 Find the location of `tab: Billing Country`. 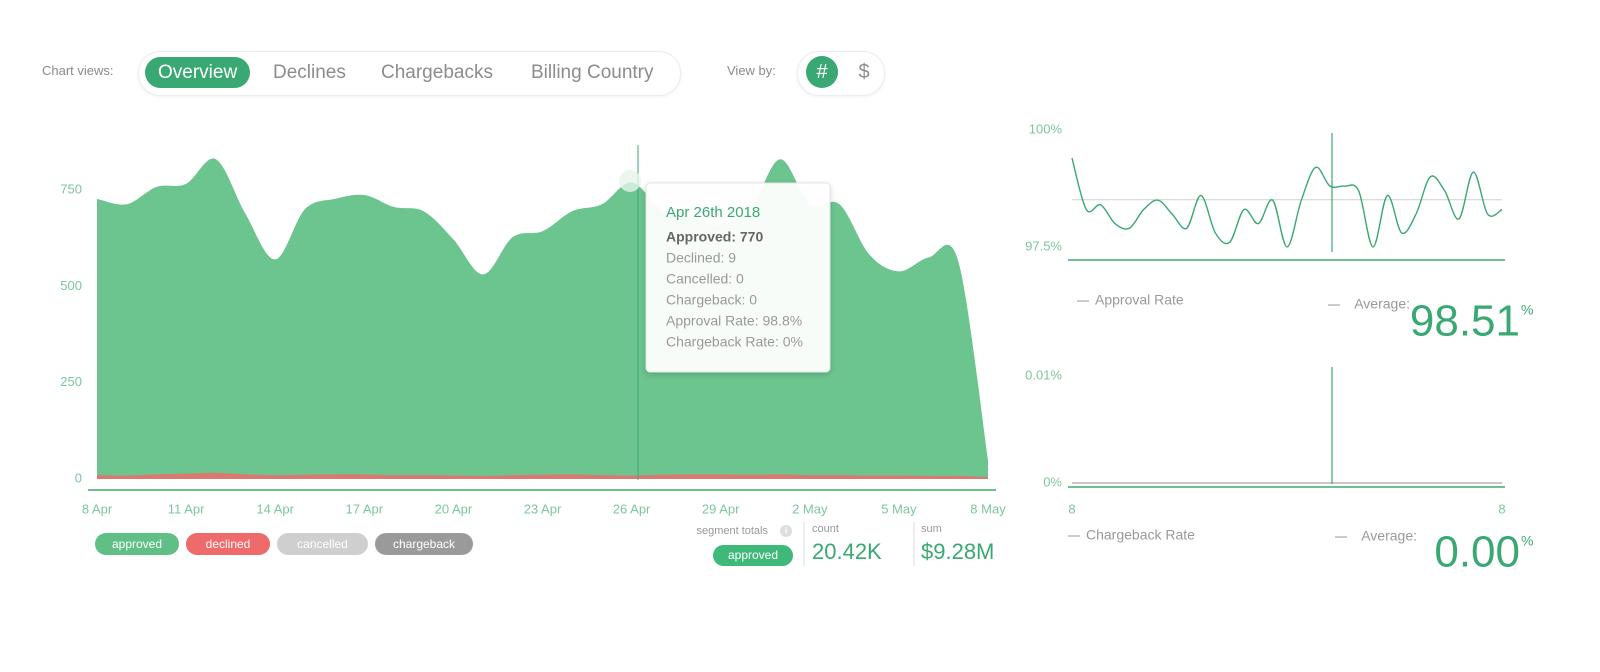

tab: Billing Country is located at coordinates (592, 72).